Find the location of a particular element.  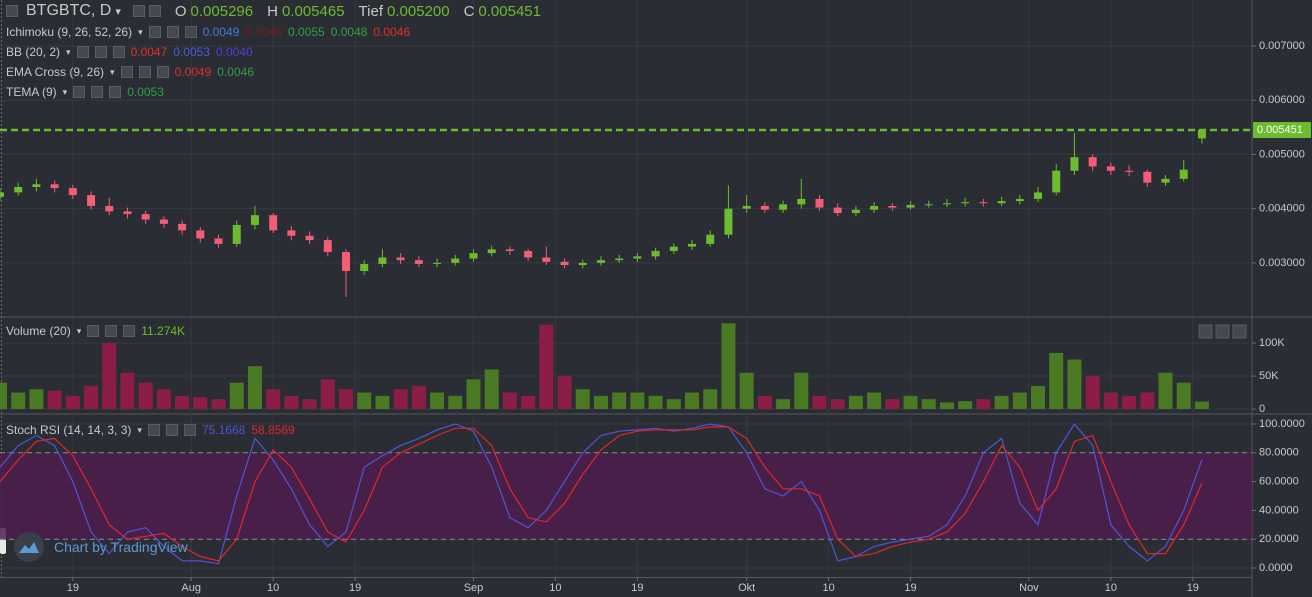

y-tick-label: 100.0000 is located at coordinates (1282, 424).